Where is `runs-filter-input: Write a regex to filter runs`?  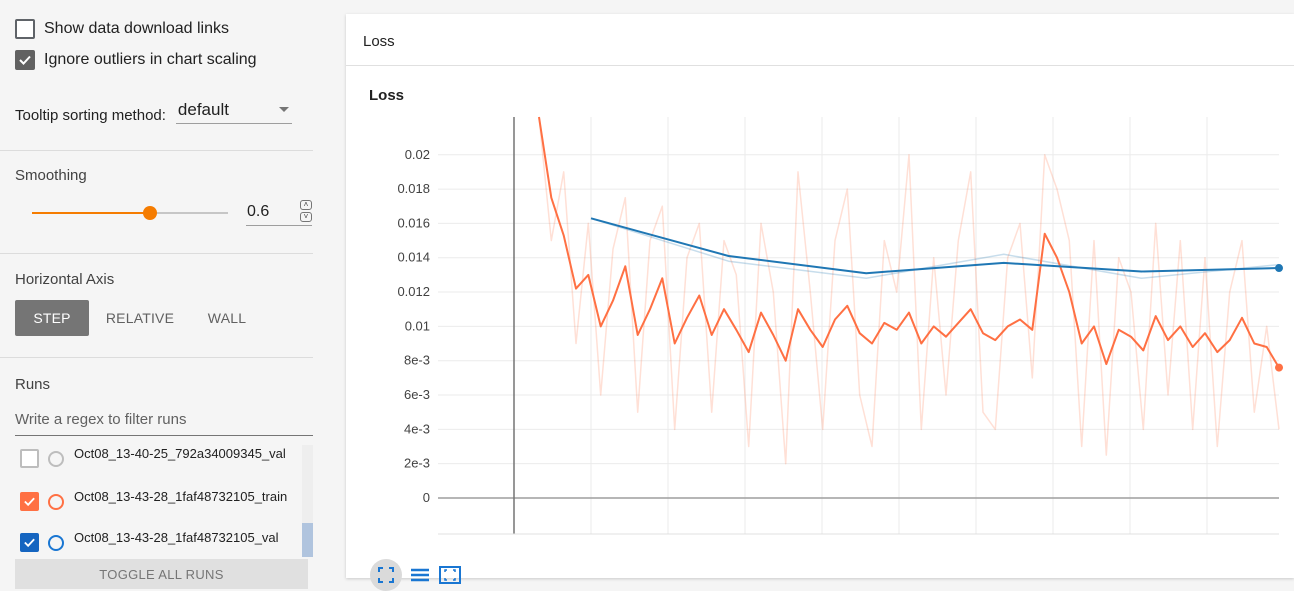
runs-filter-input: Write a regex to filter runs is located at coordinates (164, 421).